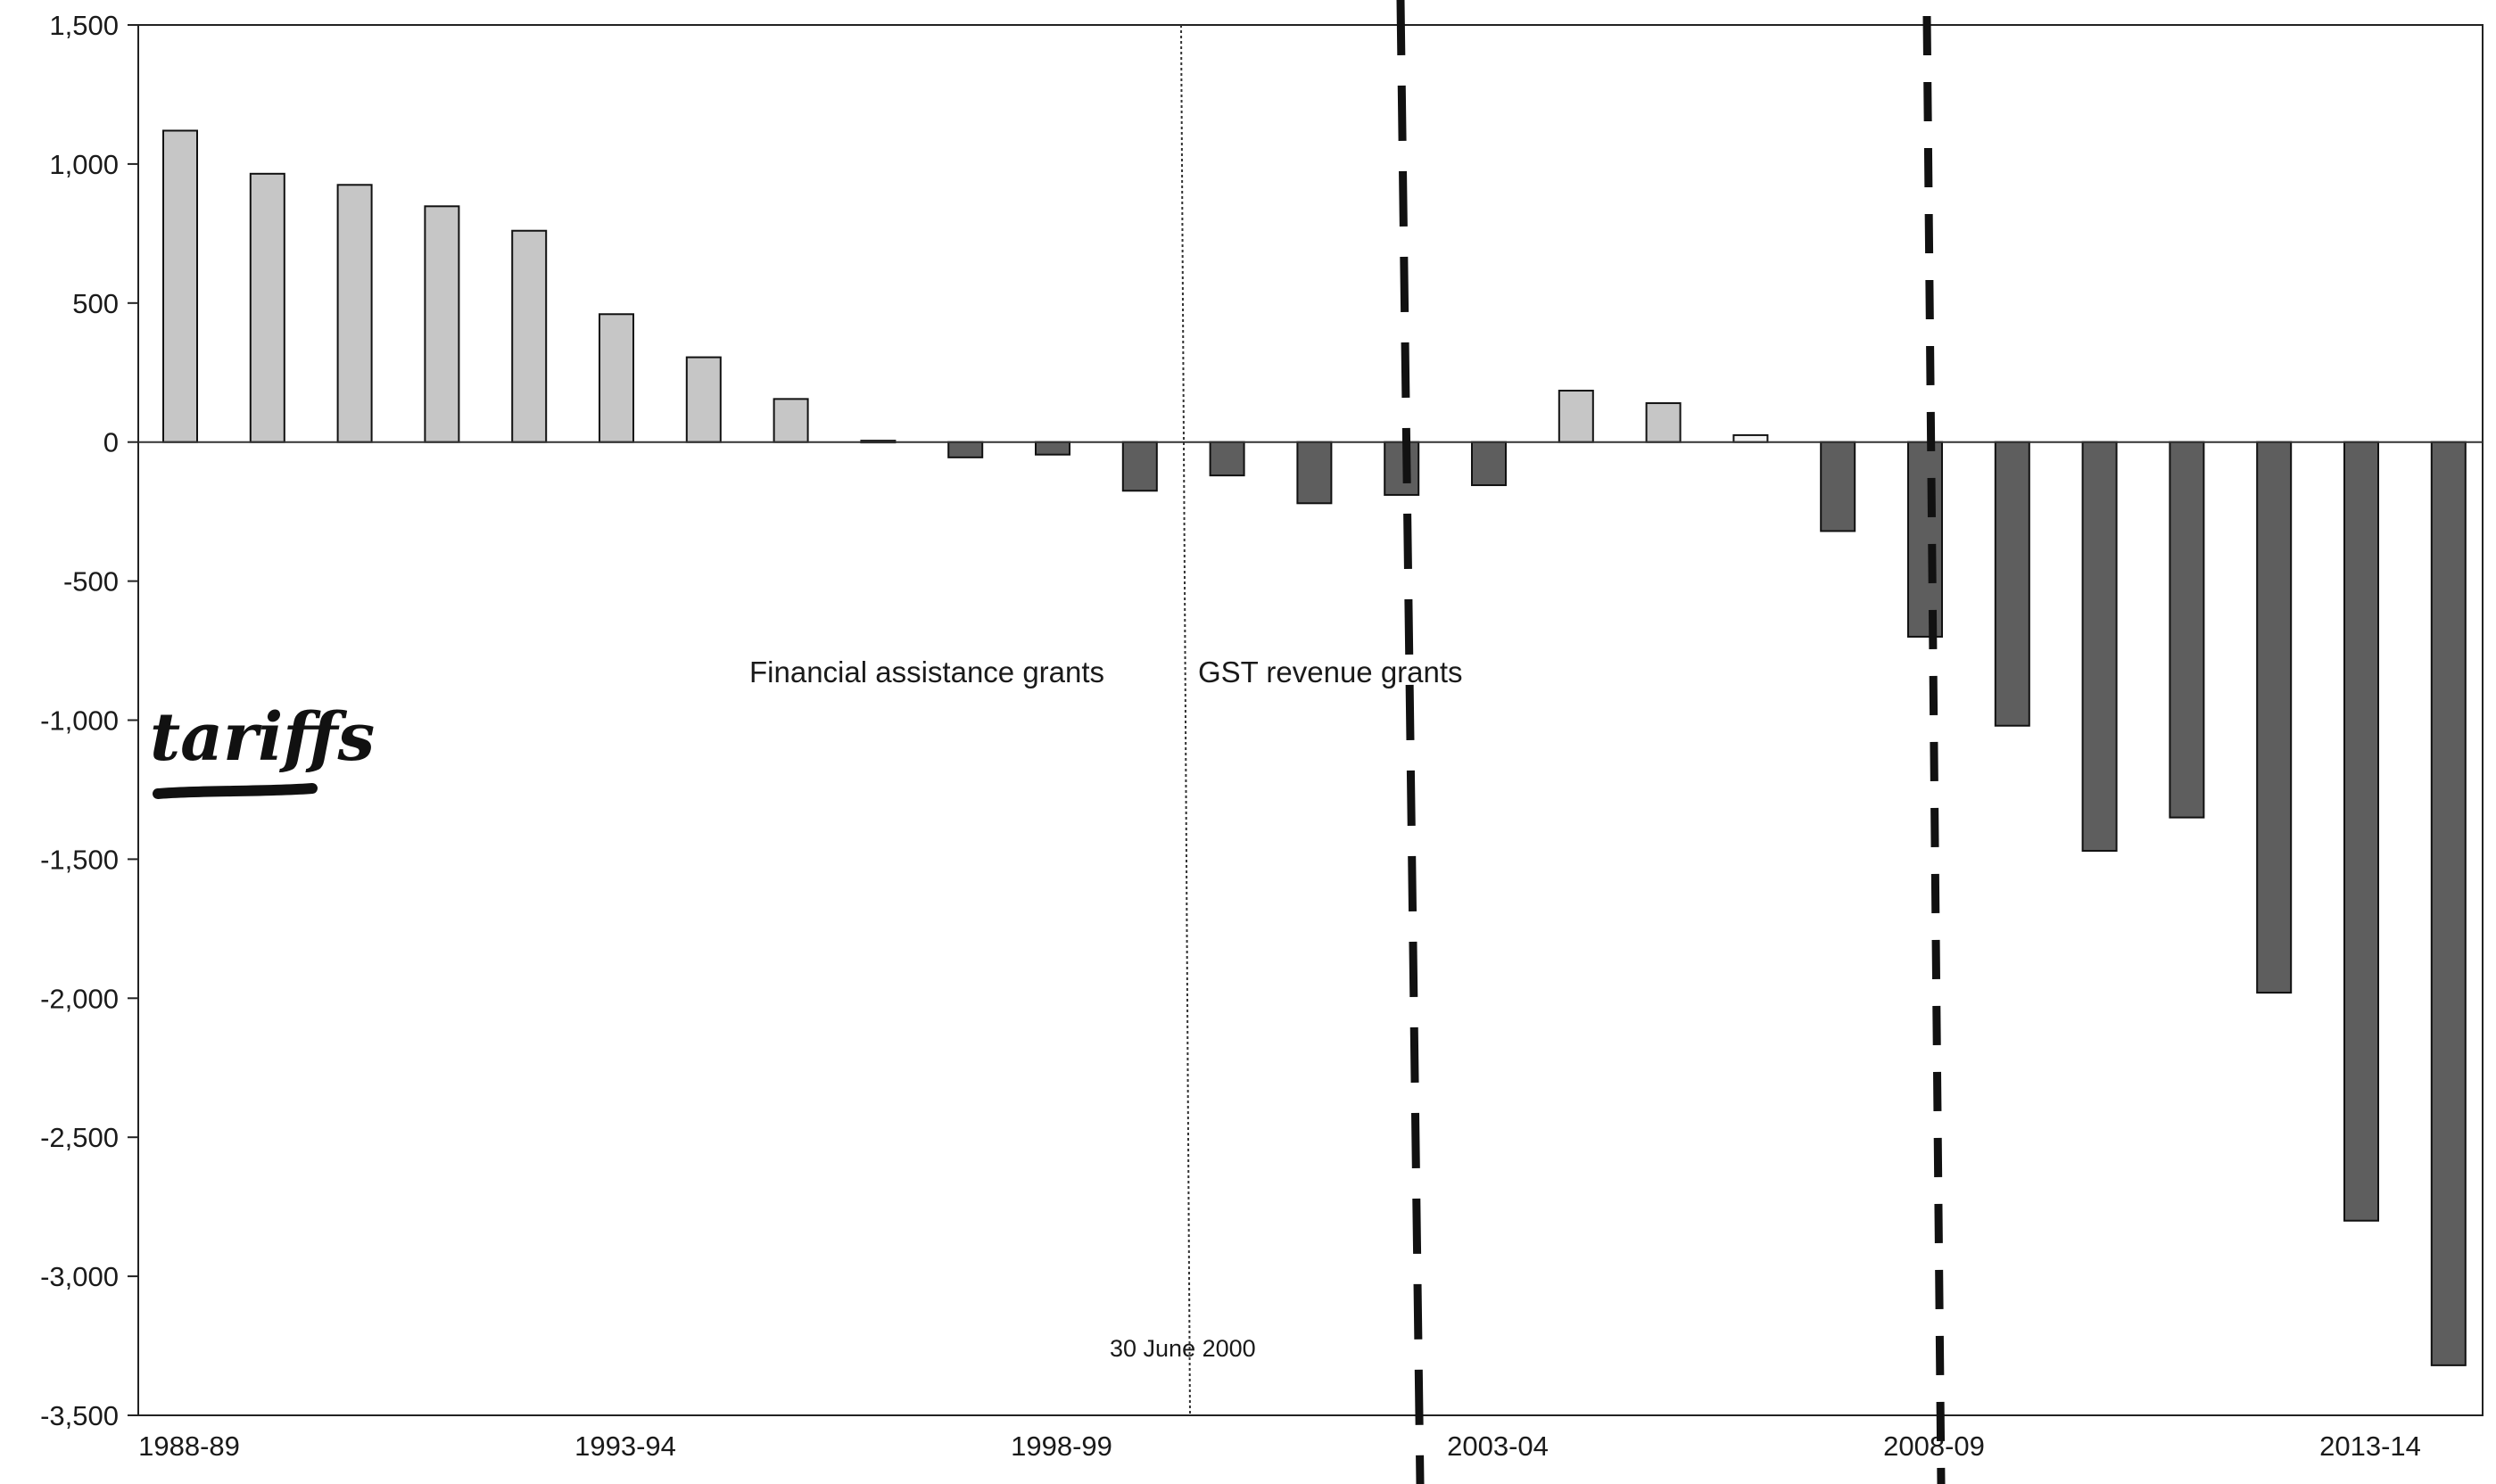  Describe the element at coordinates (625, 1446) in the screenshot. I see `x-tick-label: 1993-94` at that location.